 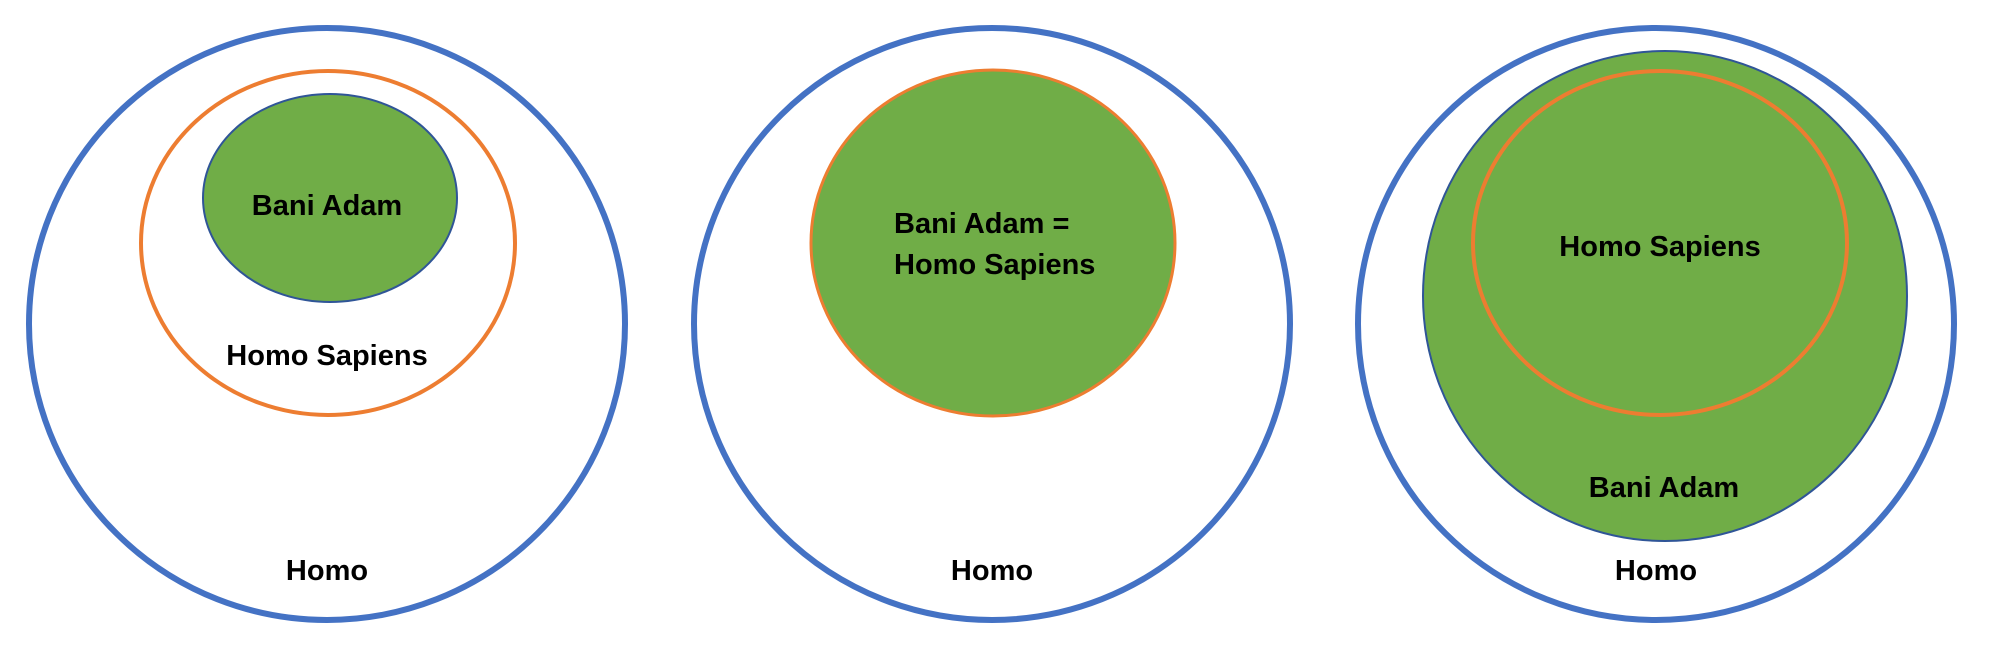 I want to click on homo-sapiens-circle, so click(x=1660, y=243).